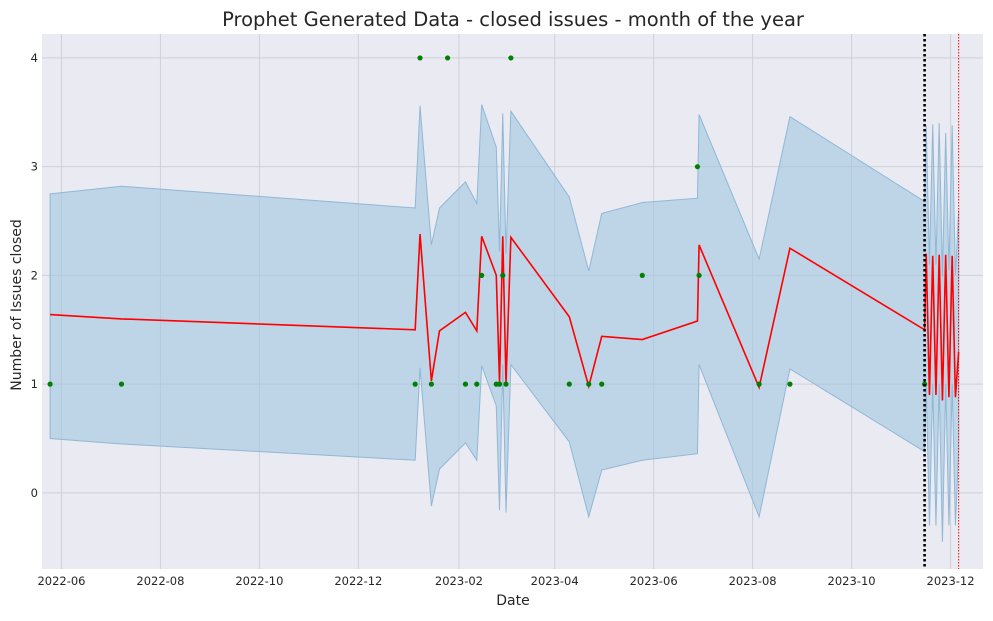 This screenshot has height=621, width=993. Describe the element at coordinates (61, 581) in the screenshot. I see `x-tick-label: 2022-06` at that location.